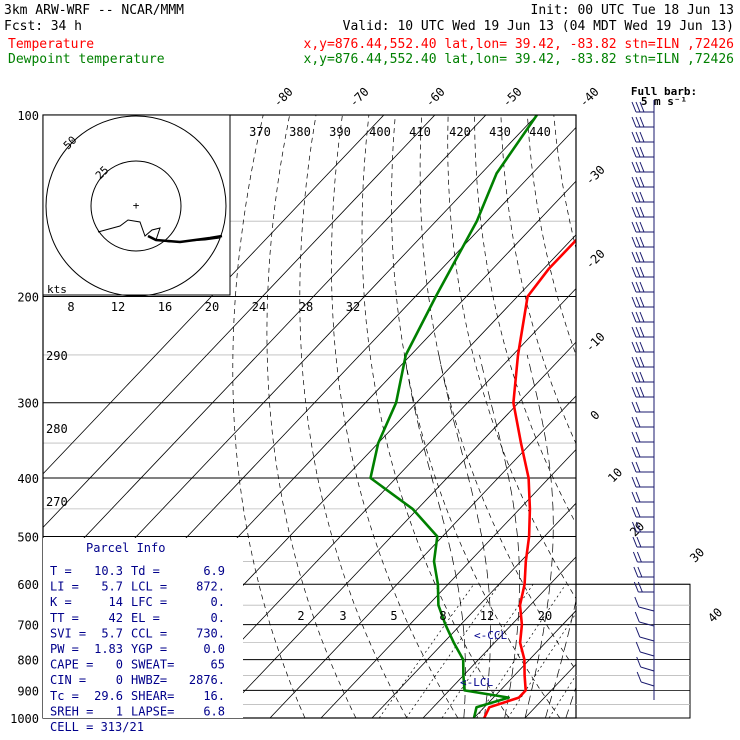 The image size is (740, 740). I want to click on mixing-ratio-label: 3, so click(342, 616).